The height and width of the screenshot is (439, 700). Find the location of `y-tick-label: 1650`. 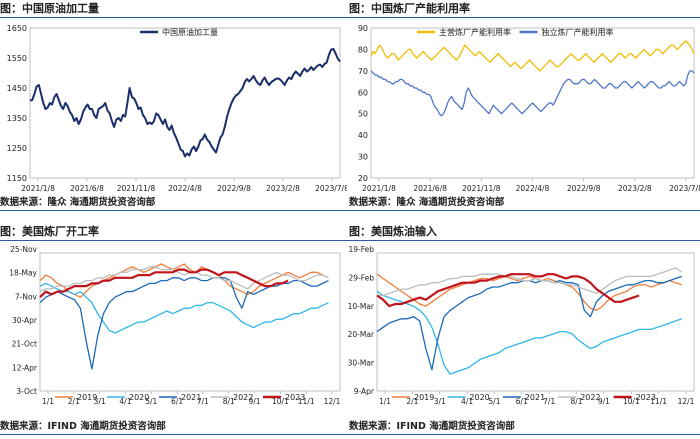

y-tick-label: 1650 is located at coordinates (17, 28).